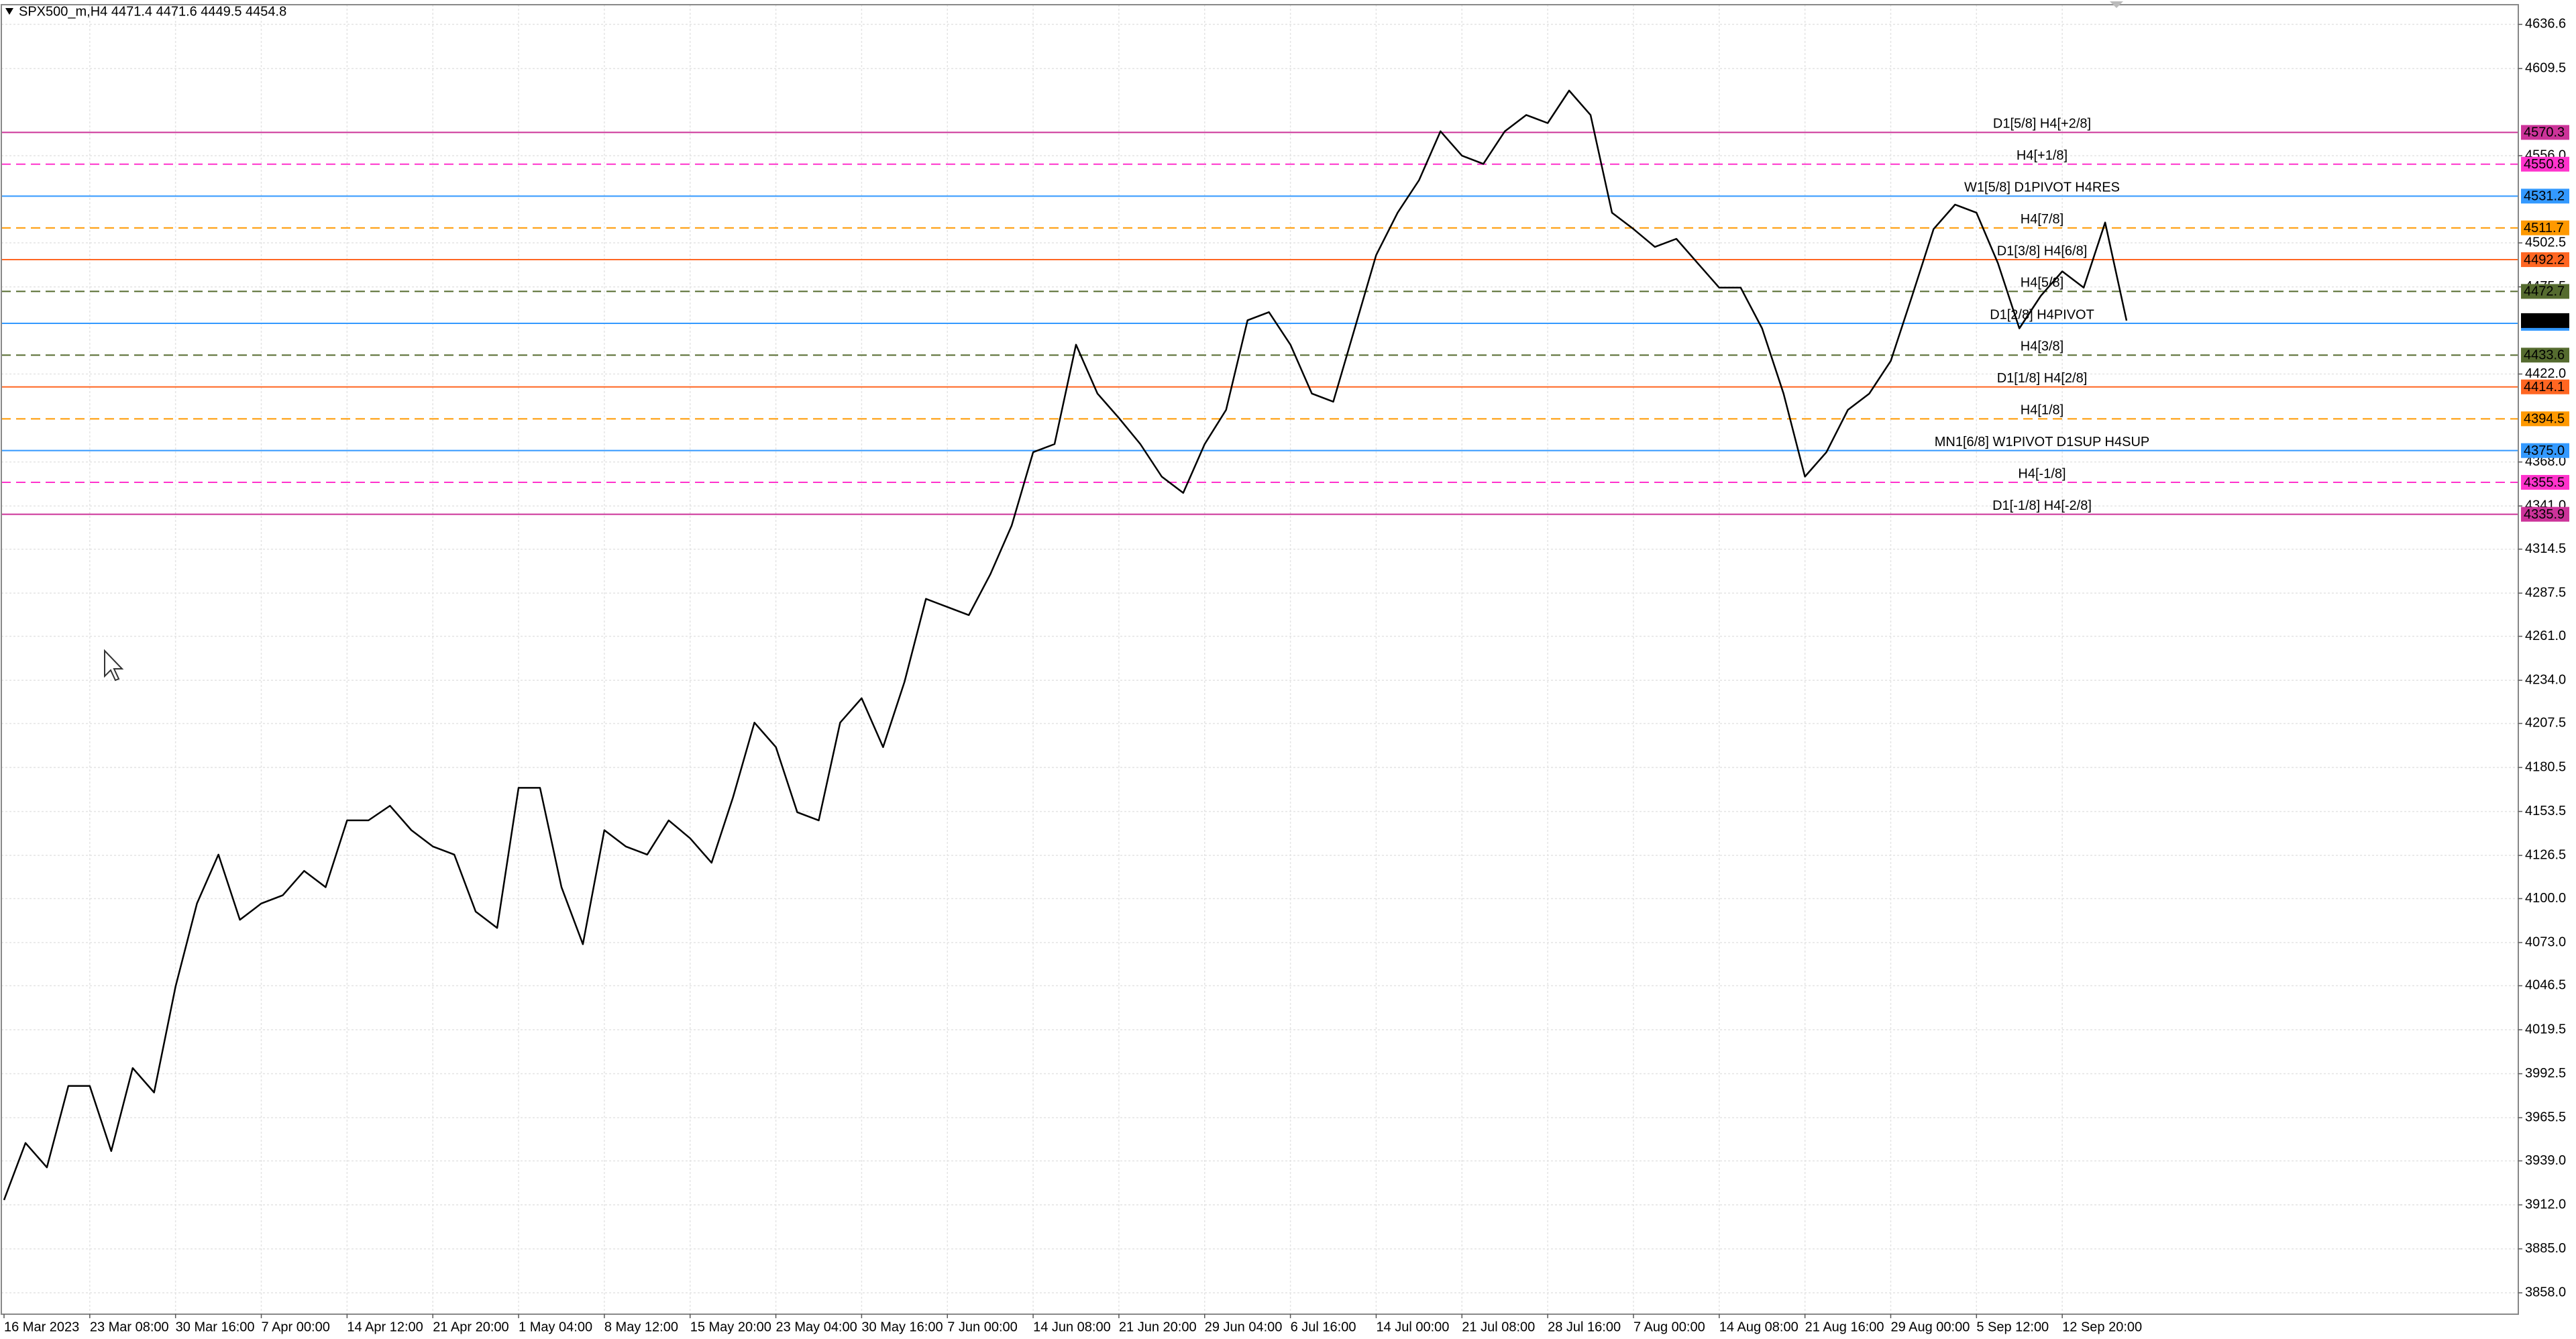 The height and width of the screenshot is (1339, 2576). I want to click on y-tick-label: 4153.5, so click(2545, 811).